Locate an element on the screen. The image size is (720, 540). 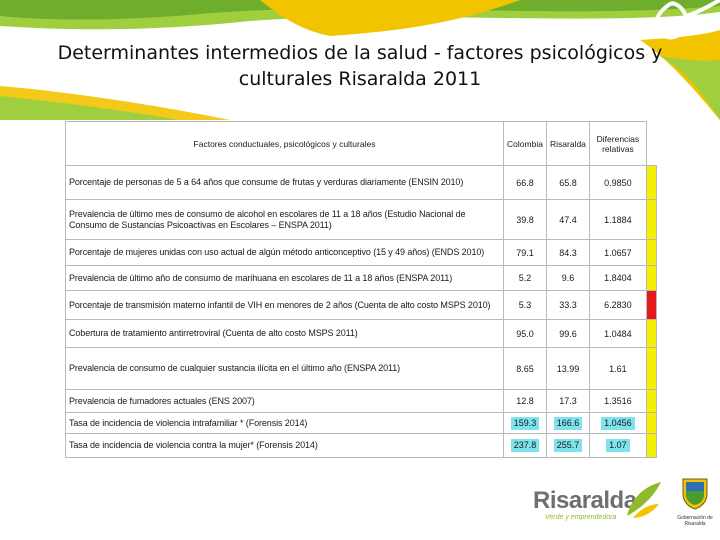
colombia-cell: 8.65 is located at coordinates (525, 368).